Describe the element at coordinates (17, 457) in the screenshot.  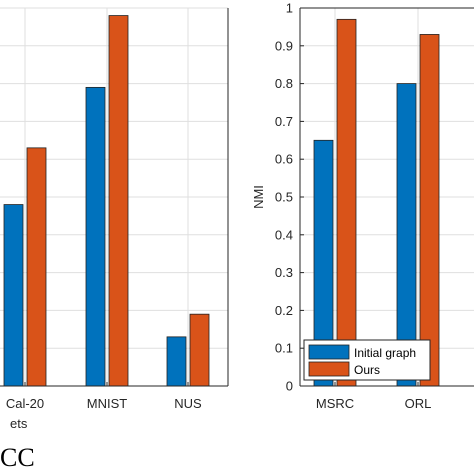
I see `figure-caption: CC` at that location.